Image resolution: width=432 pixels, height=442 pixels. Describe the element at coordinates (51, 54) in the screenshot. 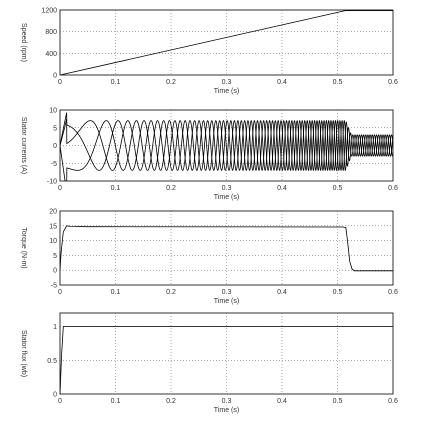

I see `y-tick-label: 400` at that location.